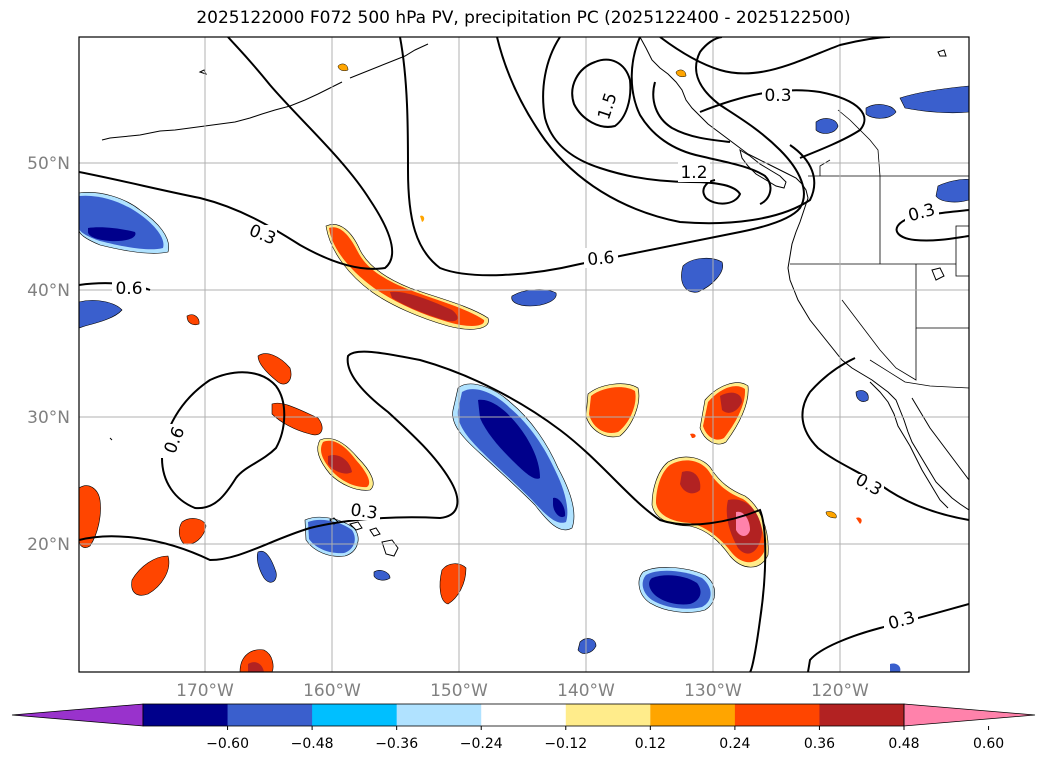 Image resolution: width=1047 pixels, height=765 pixels. I want to click on colorbar-label: −0.12, so click(565, 744).